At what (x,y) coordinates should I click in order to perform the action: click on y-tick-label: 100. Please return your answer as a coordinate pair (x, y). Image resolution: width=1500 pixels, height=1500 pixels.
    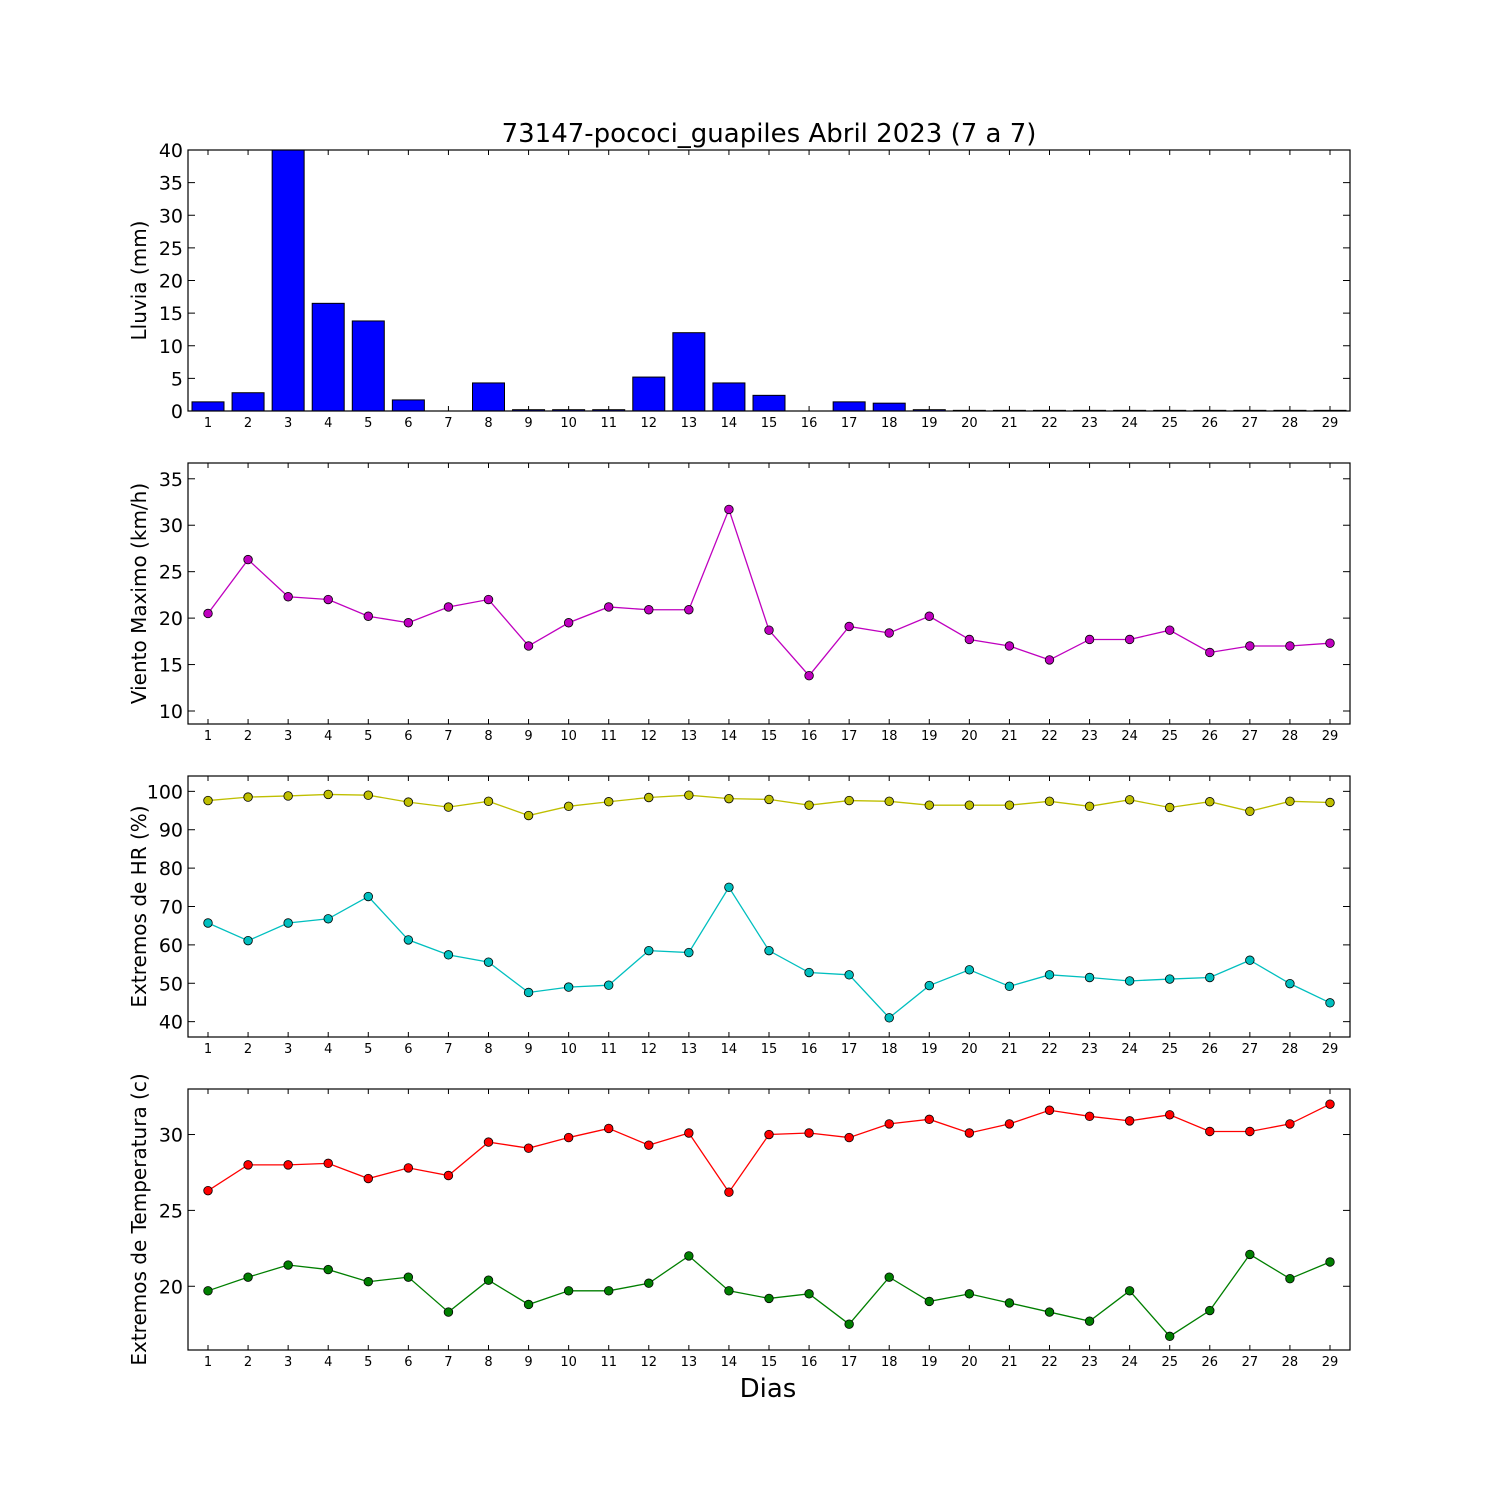
    Looking at the image, I should click on (165, 792).